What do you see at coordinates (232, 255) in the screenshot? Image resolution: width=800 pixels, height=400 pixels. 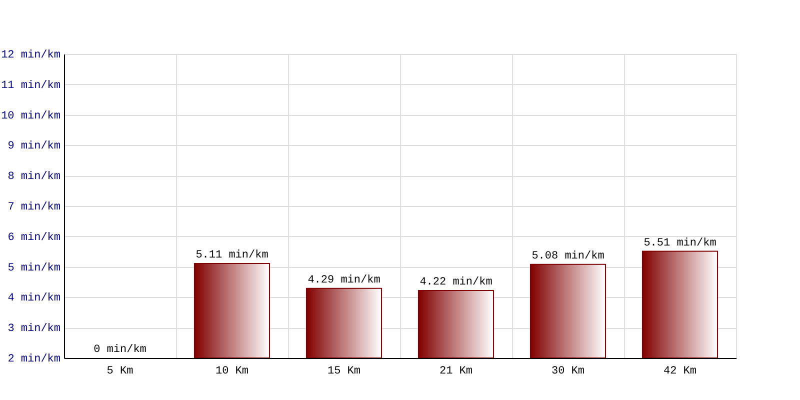 I see `data-label: 5.11 min/km` at bounding box center [232, 255].